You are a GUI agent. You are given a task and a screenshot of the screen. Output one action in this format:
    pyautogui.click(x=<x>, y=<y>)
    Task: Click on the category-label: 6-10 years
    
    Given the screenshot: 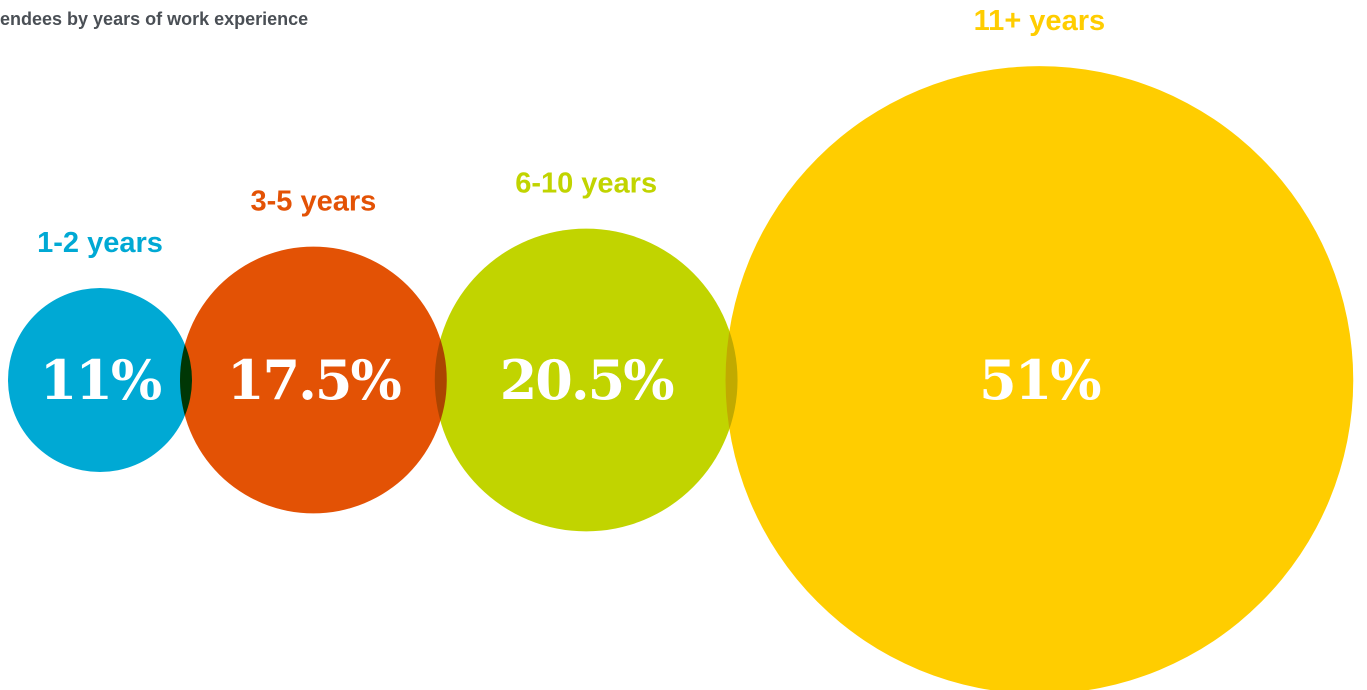 What is the action you would take?
    pyautogui.click(x=586, y=184)
    